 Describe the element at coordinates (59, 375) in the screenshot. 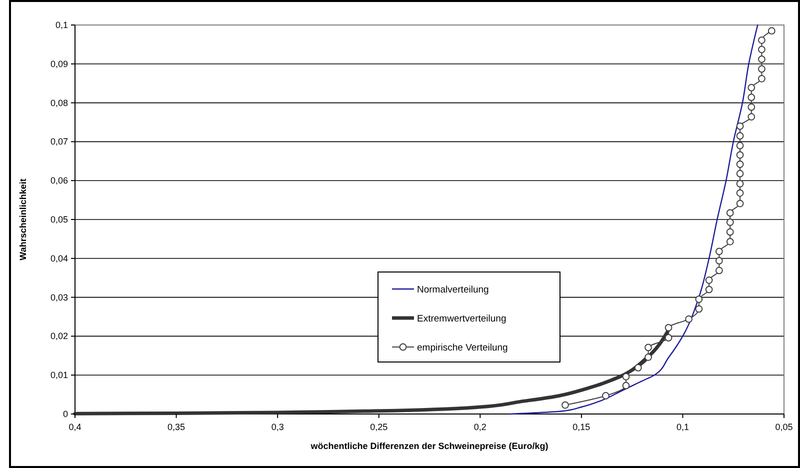

I see `y-tick-label: 0,01` at that location.